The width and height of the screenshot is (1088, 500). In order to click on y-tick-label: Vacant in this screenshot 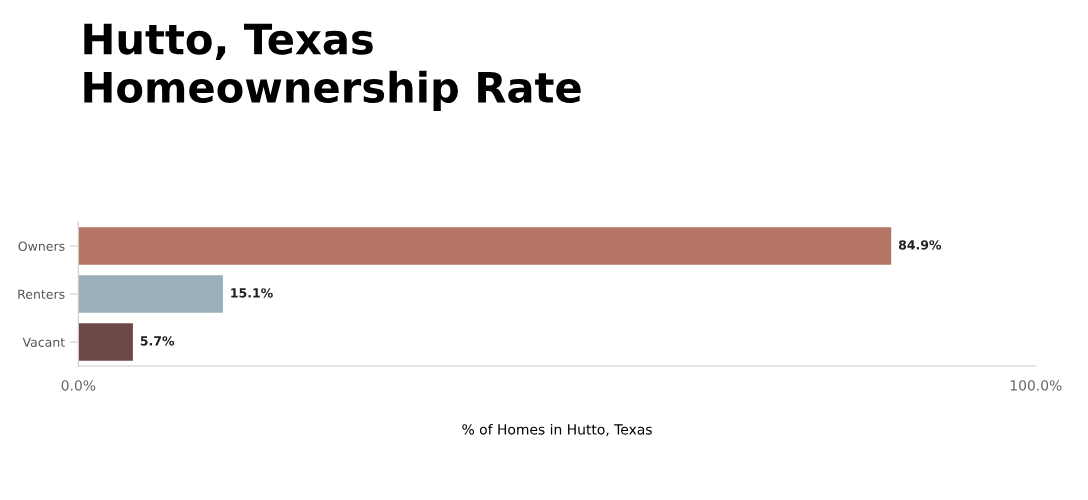, I will do `click(43, 342)`.